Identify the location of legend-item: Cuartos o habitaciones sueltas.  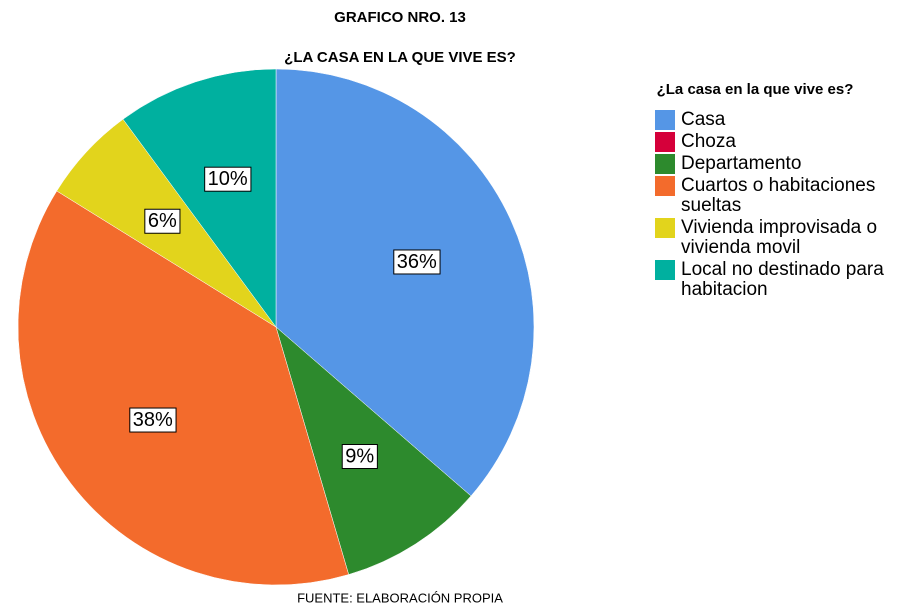
(780, 196).